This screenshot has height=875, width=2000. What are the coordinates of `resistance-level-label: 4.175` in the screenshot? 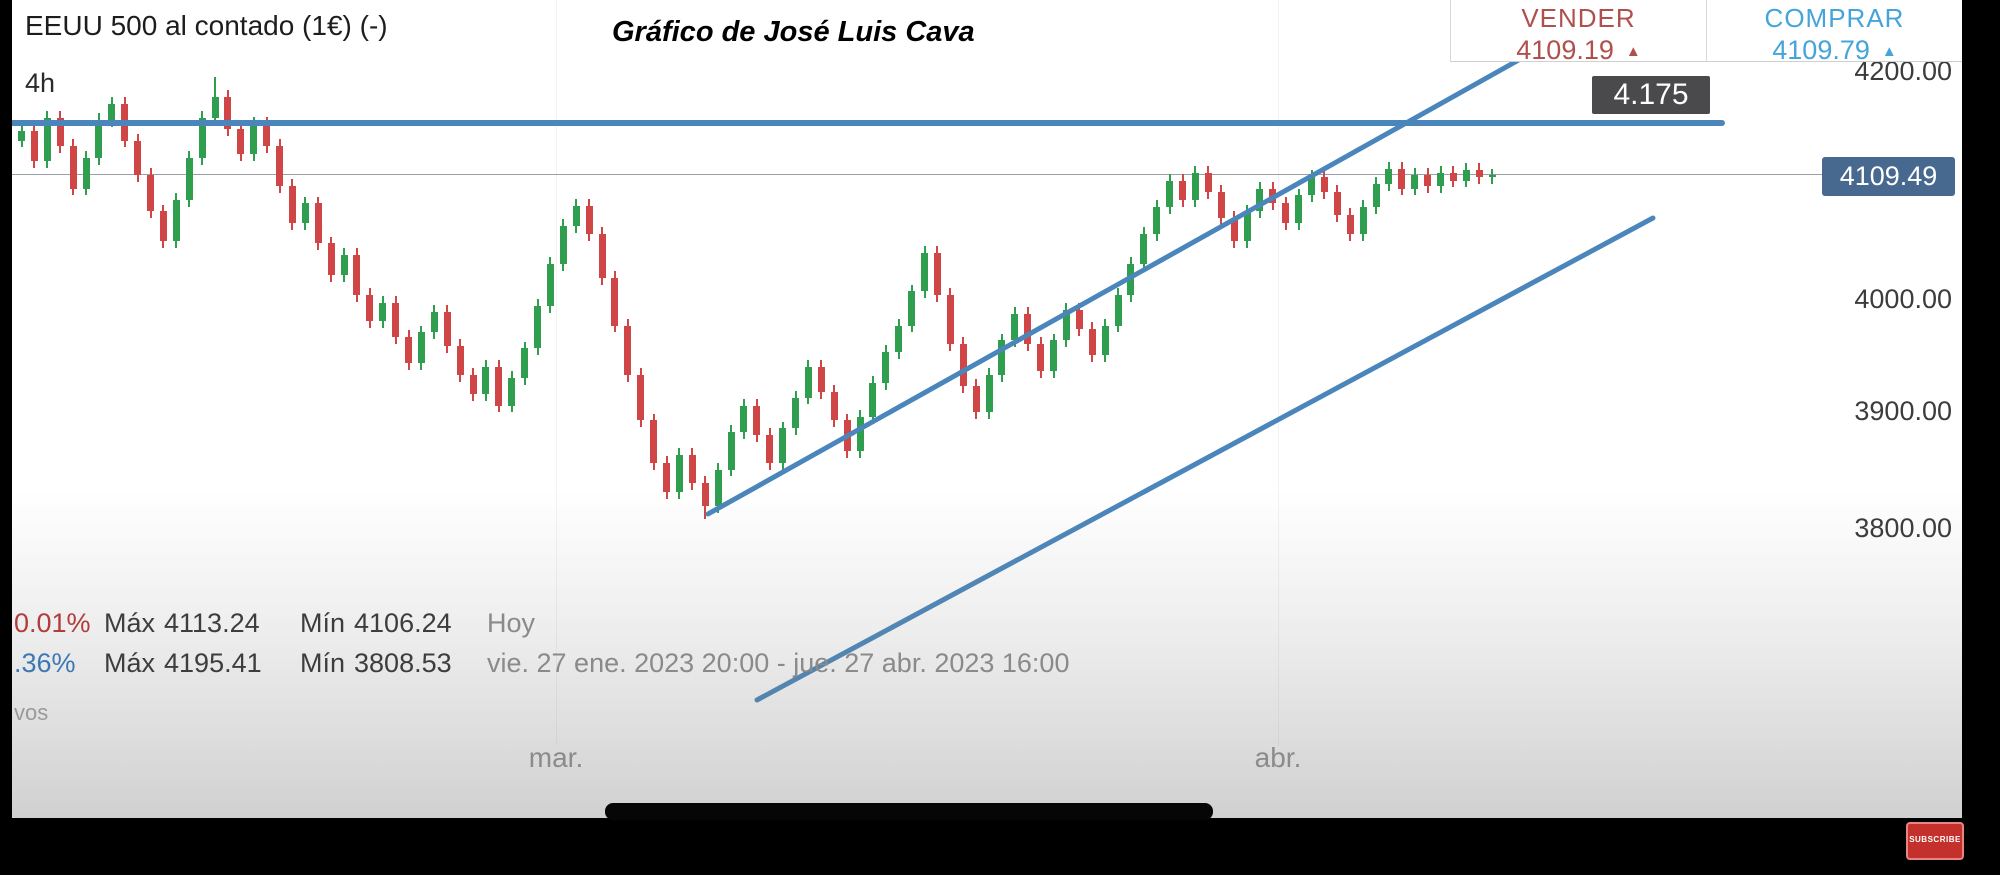 It's located at (1651, 95).